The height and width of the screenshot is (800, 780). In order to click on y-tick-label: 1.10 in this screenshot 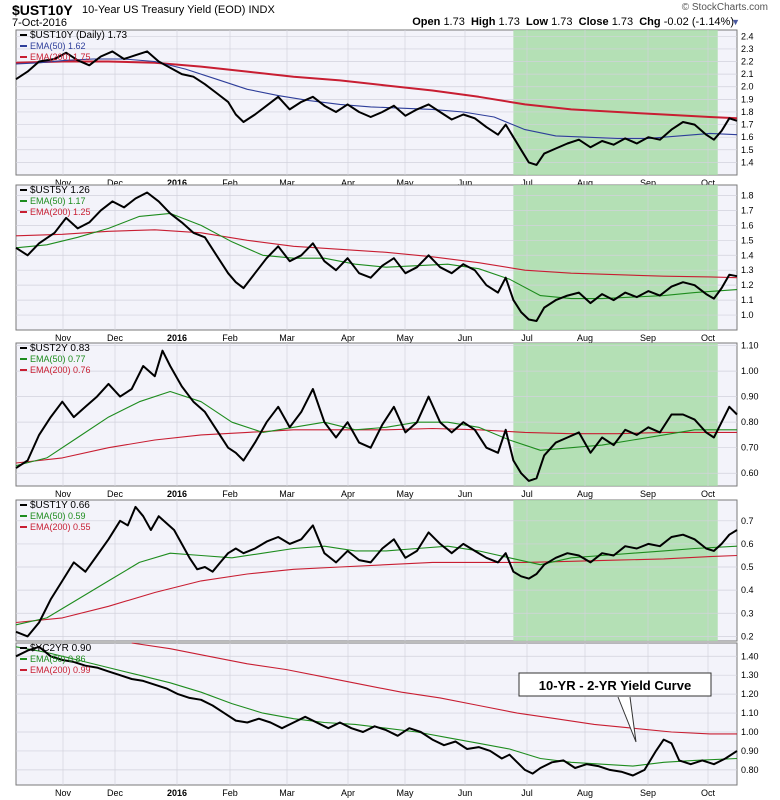, I will do `click(750, 346)`.